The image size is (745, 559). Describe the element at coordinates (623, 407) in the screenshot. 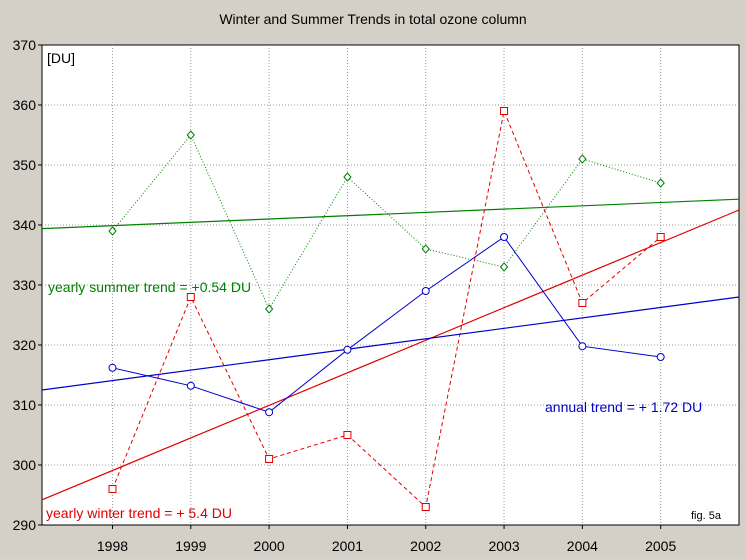

I see `annual-trend-annotation: annual trend = + 1.72 DU` at that location.